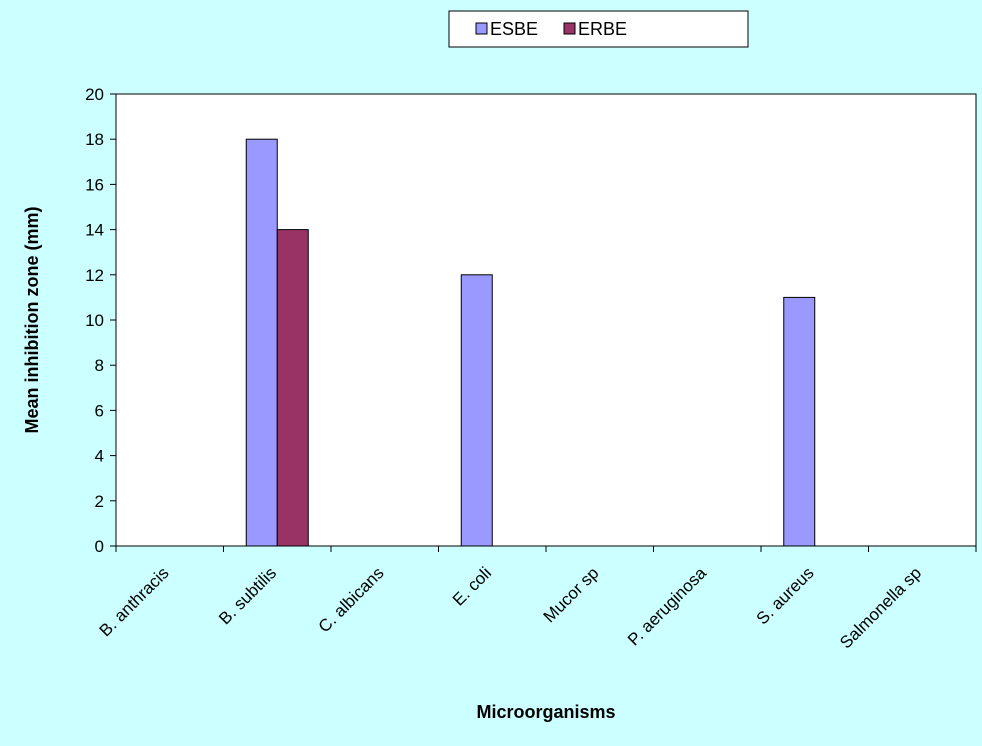  I want to click on x-axis-title: Microorganisms, so click(545, 712).